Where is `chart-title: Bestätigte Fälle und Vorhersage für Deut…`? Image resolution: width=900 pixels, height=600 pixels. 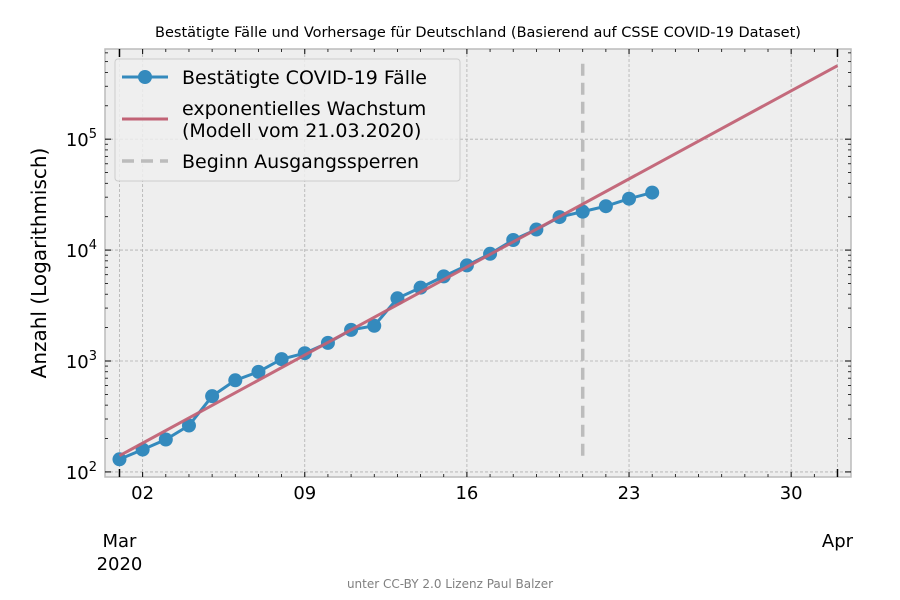 chart-title: Bestätigte Fälle und Vorhersage für Deut… is located at coordinates (478, 33).